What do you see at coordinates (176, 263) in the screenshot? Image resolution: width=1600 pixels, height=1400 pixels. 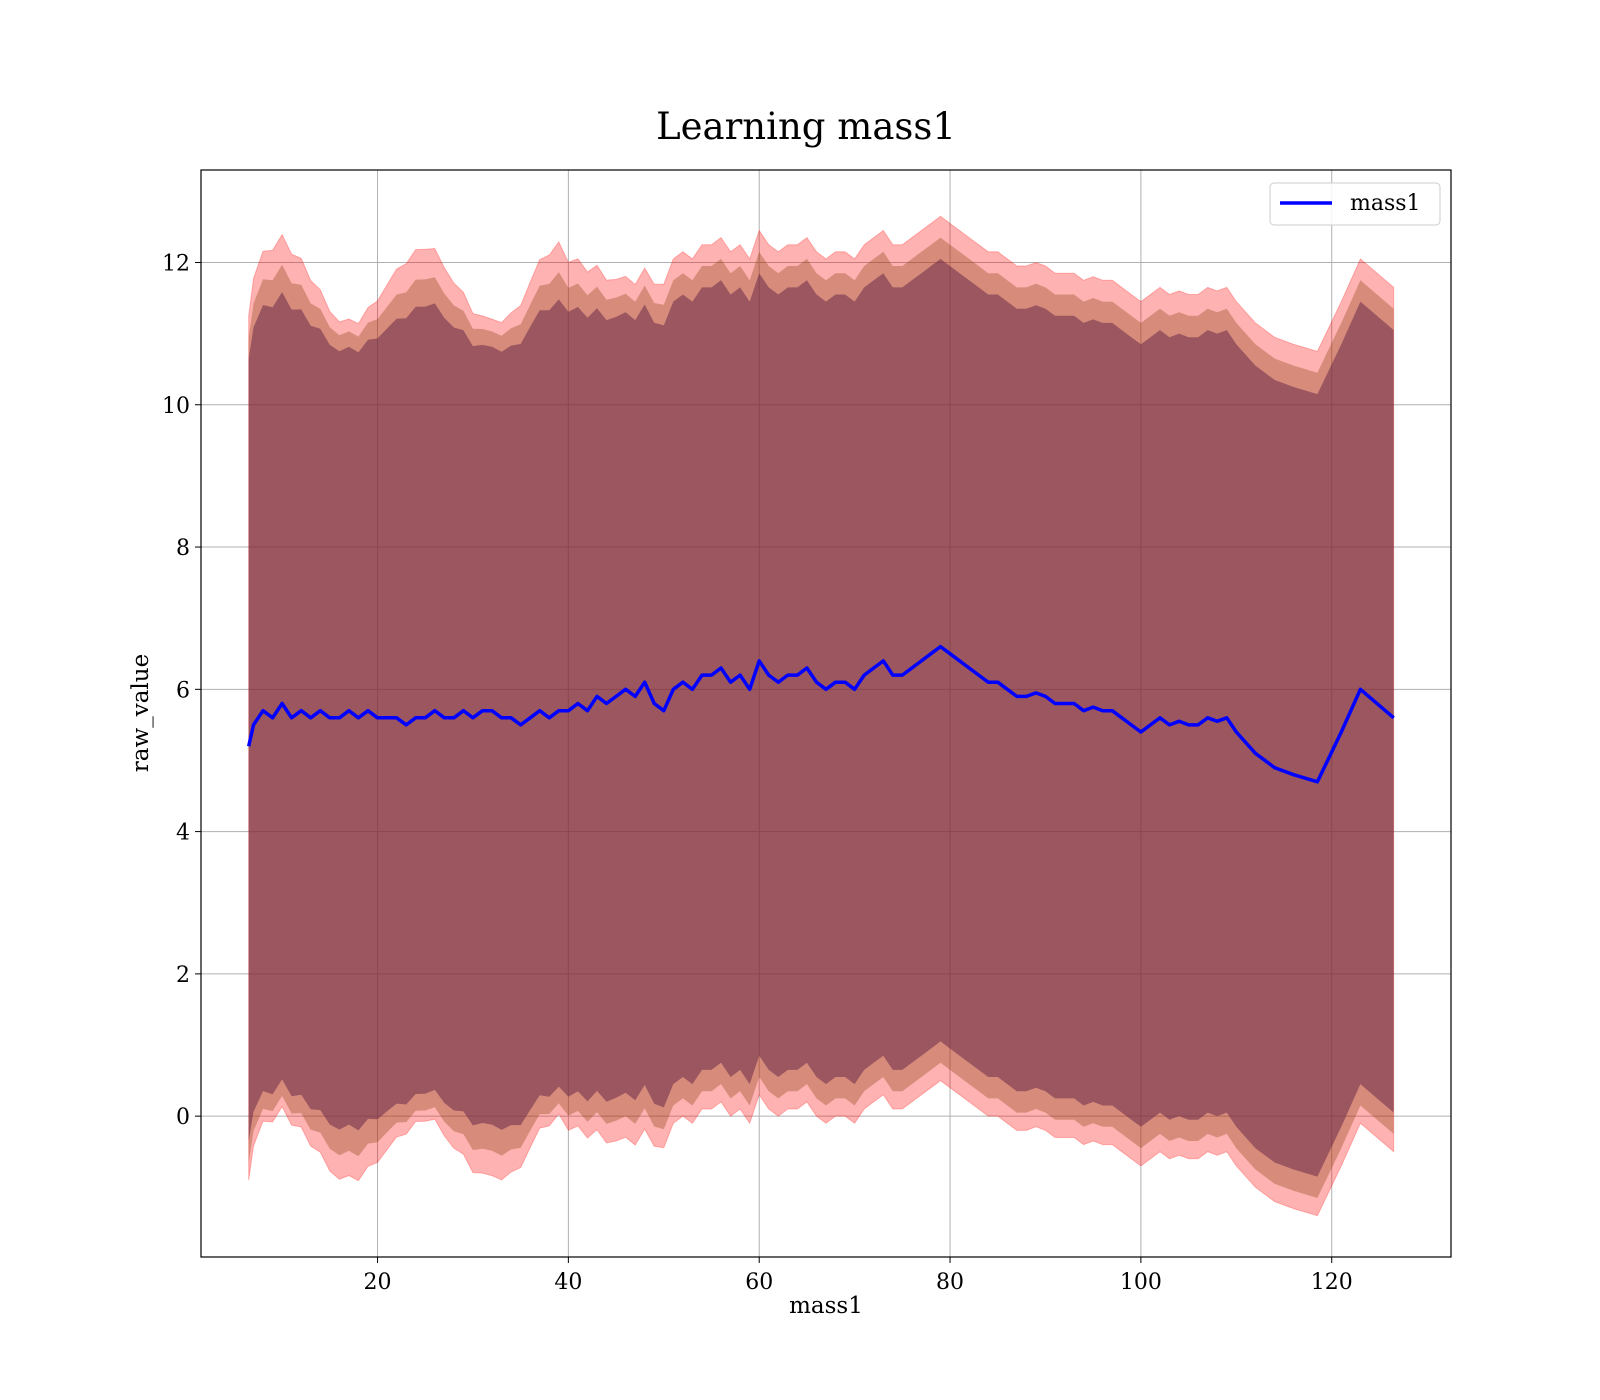 I see `y-tick-label: 12` at bounding box center [176, 263].